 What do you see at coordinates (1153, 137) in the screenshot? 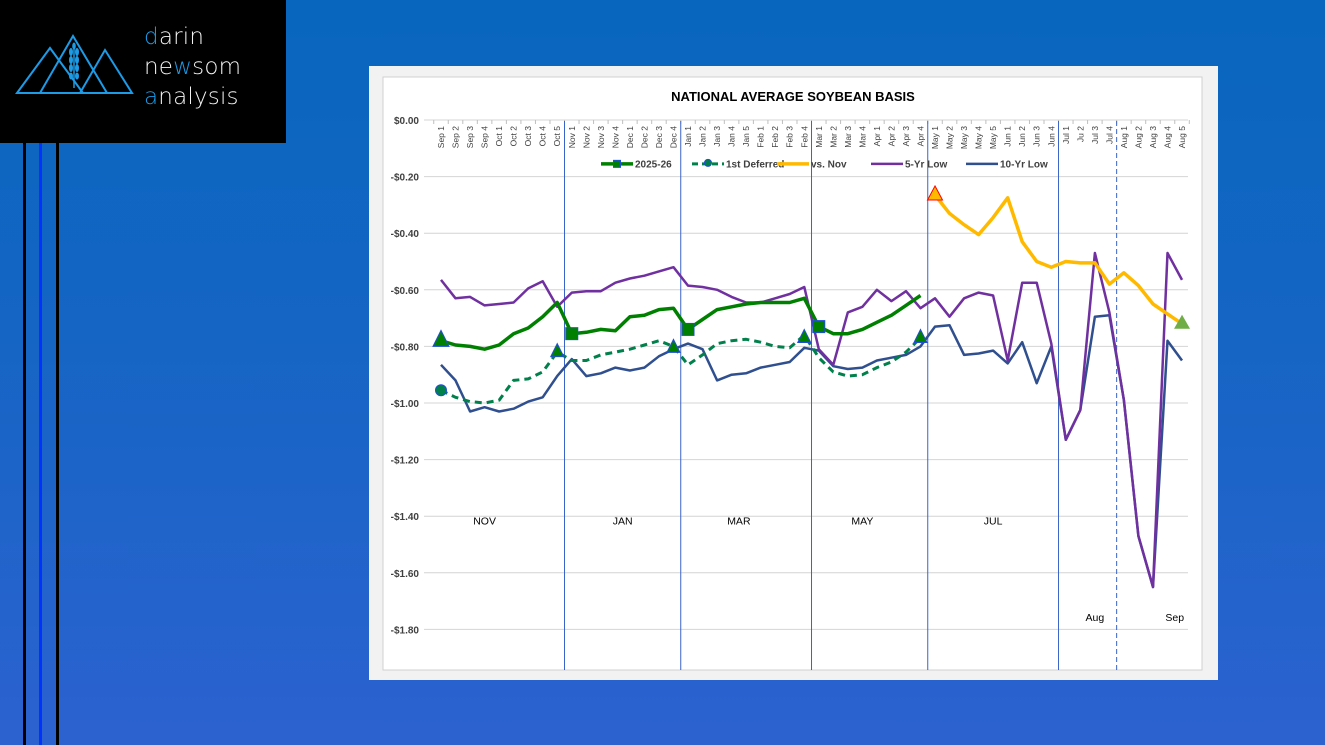
I see `x-tick-label: Aug 3` at bounding box center [1153, 137].